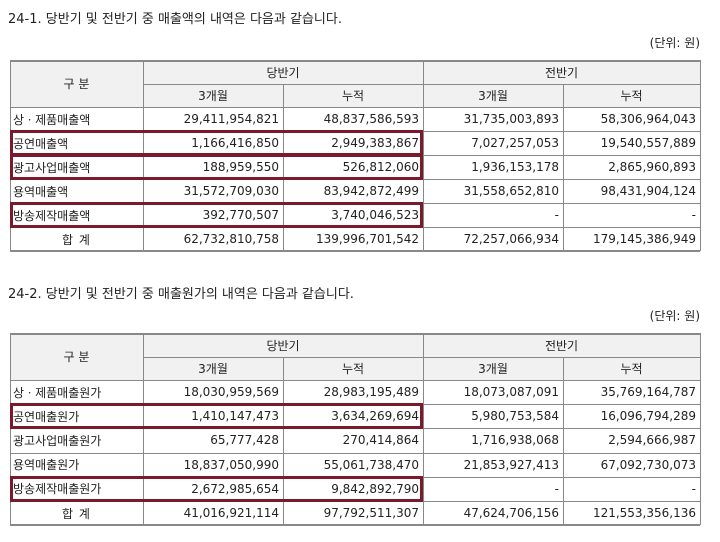 This screenshot has height=542, width=720. What do you see at coordinates (375, 488) in the screenshot?
I see `amount-cell: 9,842,892,790` at bounding box center [375, 488].